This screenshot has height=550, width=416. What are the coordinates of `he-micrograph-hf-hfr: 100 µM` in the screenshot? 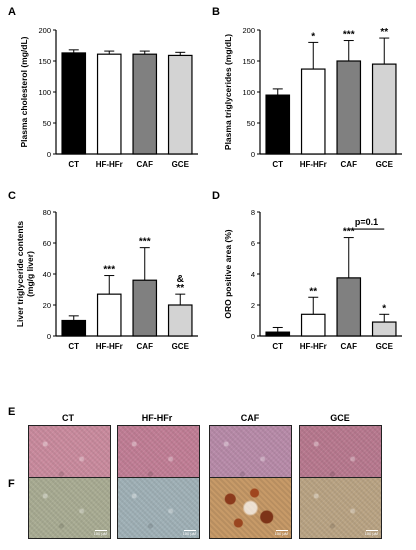 It's located at (158, 456).